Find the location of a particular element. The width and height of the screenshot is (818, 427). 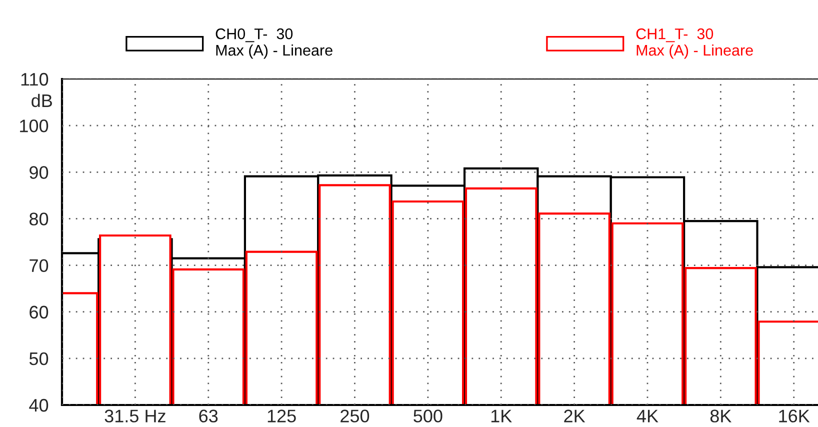

x-tick-label: 1K is located at coordinates (501, 416).